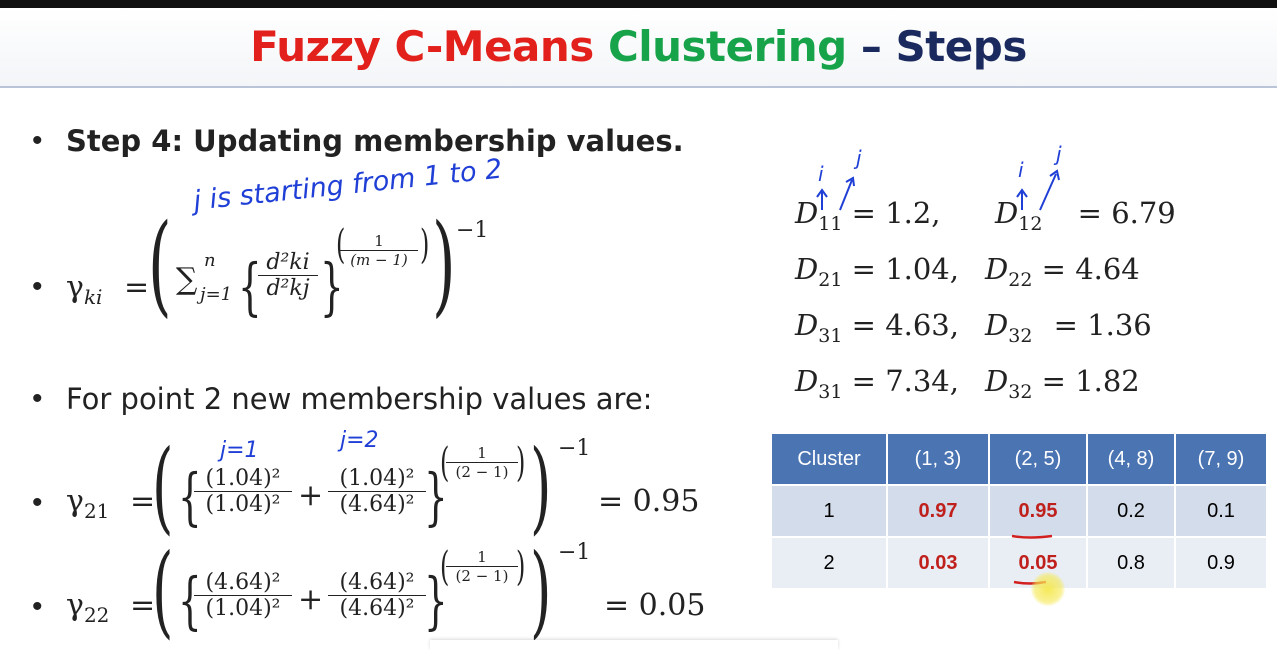 The width and height of the screenshot is (1277, 650). What do you see at coordinates (379, 250) in the screenshot?
I see `exponent-fraction: 1 (m − 1)` at bounding box center [379, 250].